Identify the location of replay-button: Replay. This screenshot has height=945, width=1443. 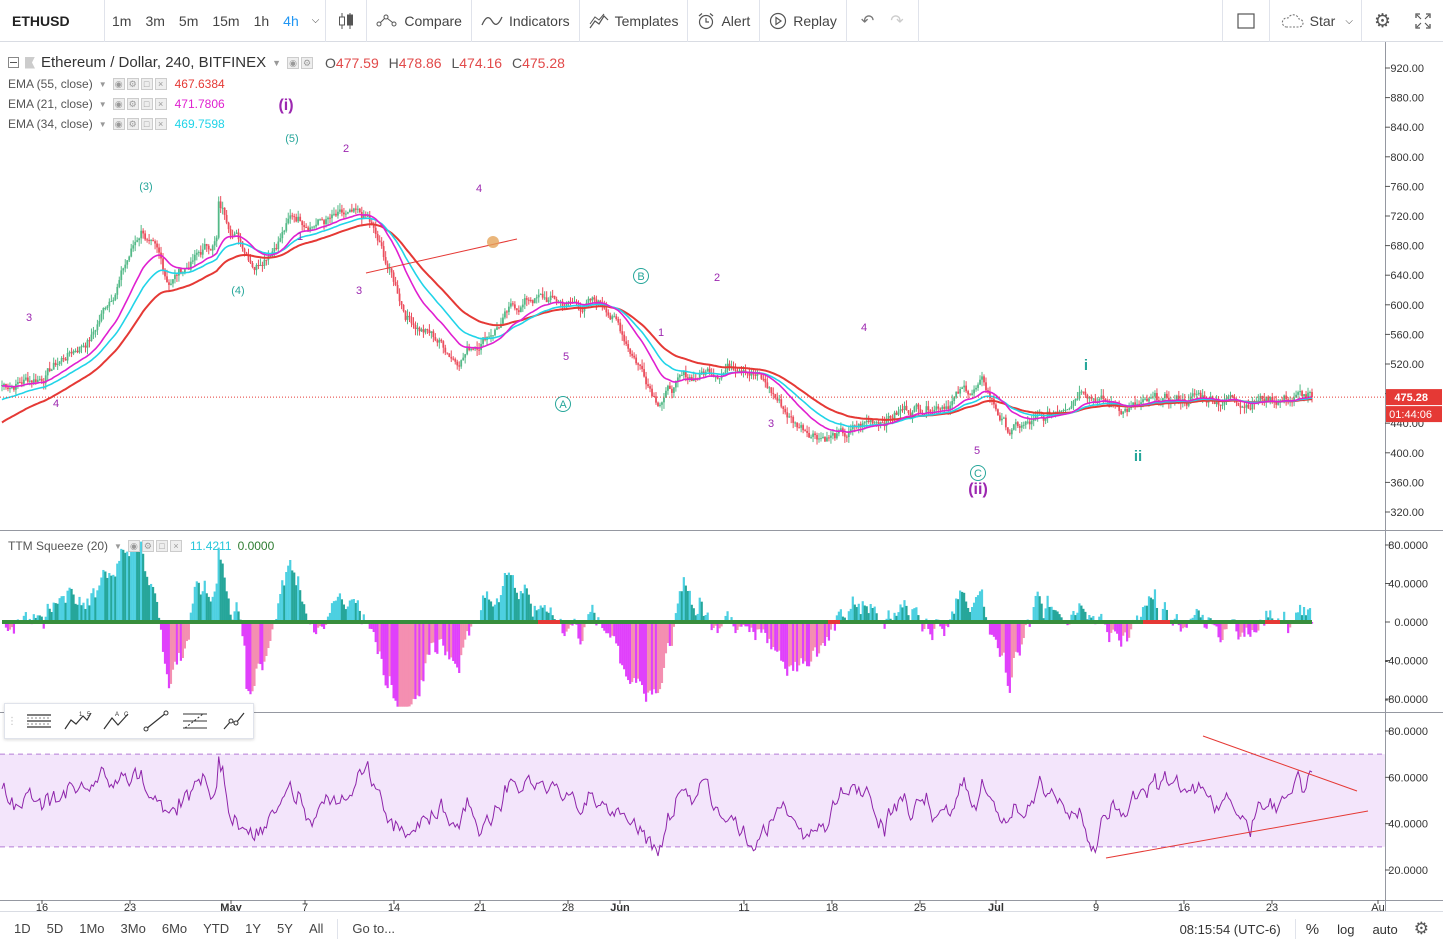
(803, 21).